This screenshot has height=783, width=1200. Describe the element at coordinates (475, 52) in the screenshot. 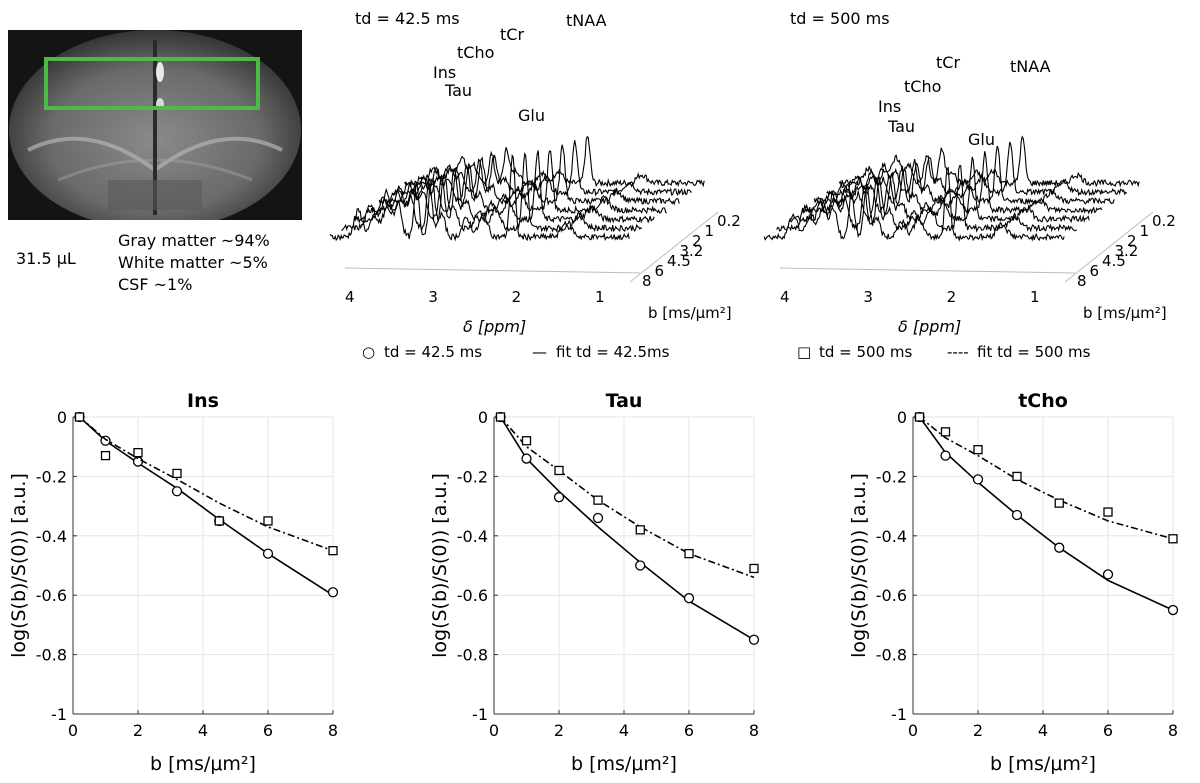

I see `peak-label-tcho: tCho` at that location.